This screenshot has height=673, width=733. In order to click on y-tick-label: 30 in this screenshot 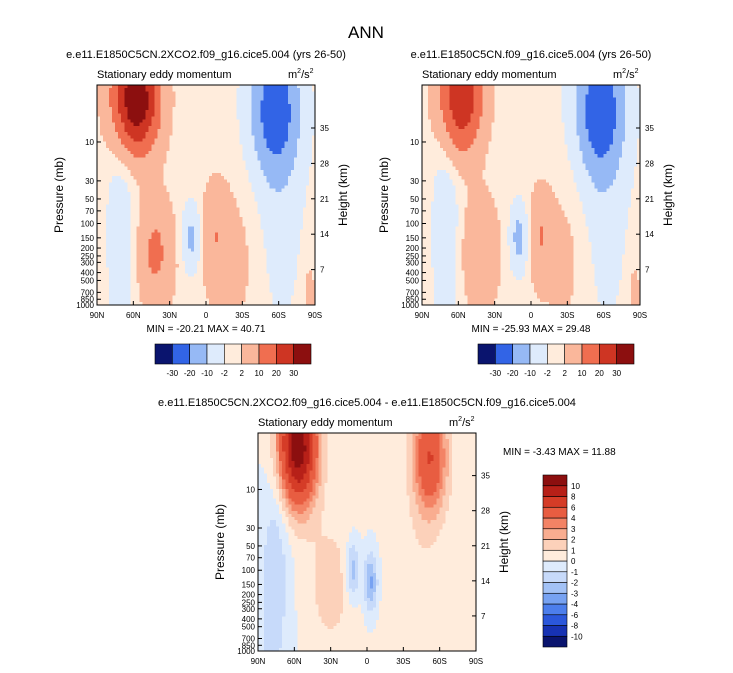, I will do `click(89, 181)`.